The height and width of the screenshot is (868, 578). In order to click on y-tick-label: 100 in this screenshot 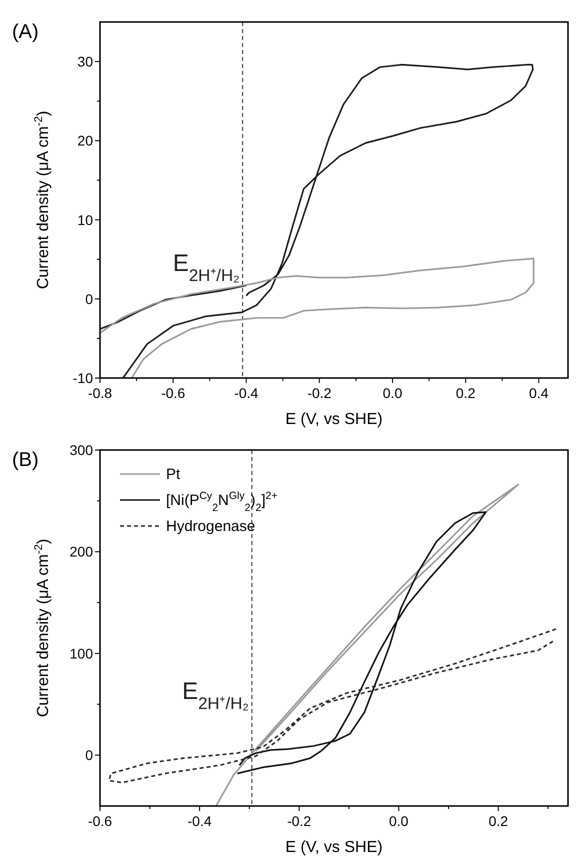, I will do `click(82, 653)`.